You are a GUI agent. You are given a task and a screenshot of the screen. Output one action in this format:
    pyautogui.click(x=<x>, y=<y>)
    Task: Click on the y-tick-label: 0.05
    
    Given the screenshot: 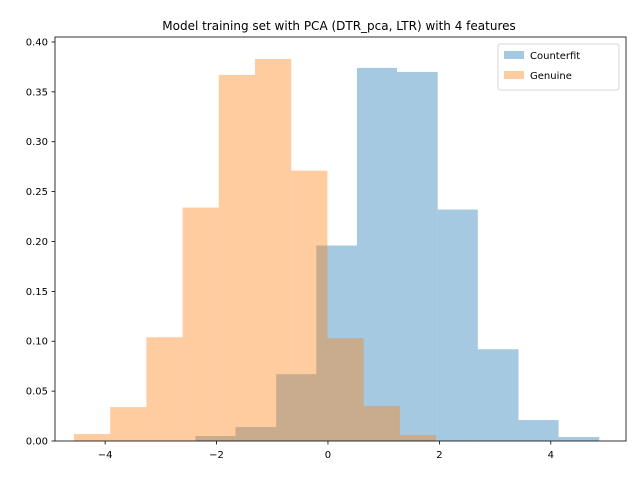 What is the action you would take?
    pyautogui.click(x=37, y=392)
    